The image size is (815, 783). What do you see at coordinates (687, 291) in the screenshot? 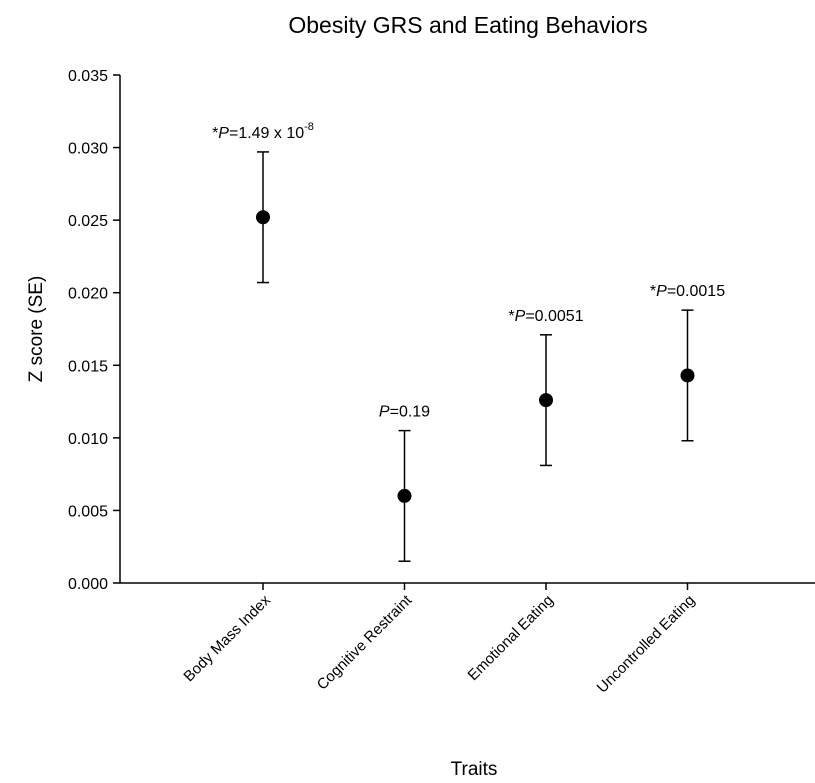
I see `p-value-annotation: *P=0.0015` at bounding box center [687, 291].